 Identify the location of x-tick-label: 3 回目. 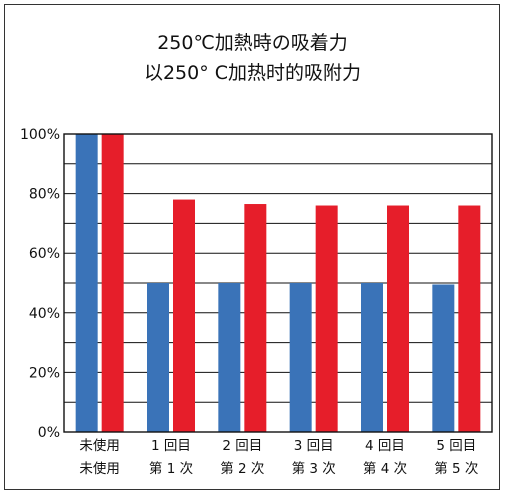
(314, 446).